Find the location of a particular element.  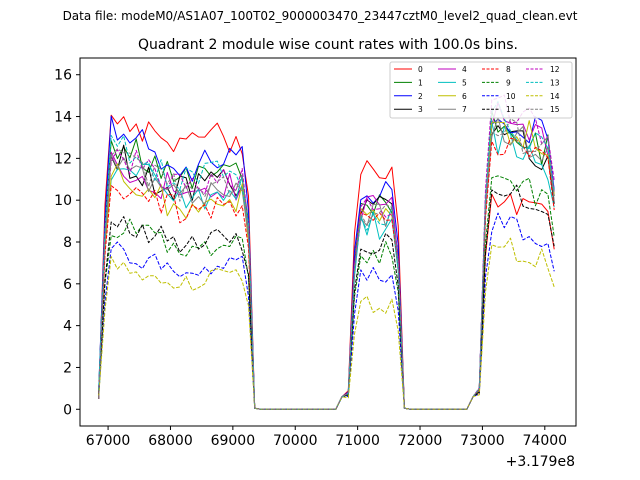

legend-label-7: 7 is located at coordinates (464, 109).